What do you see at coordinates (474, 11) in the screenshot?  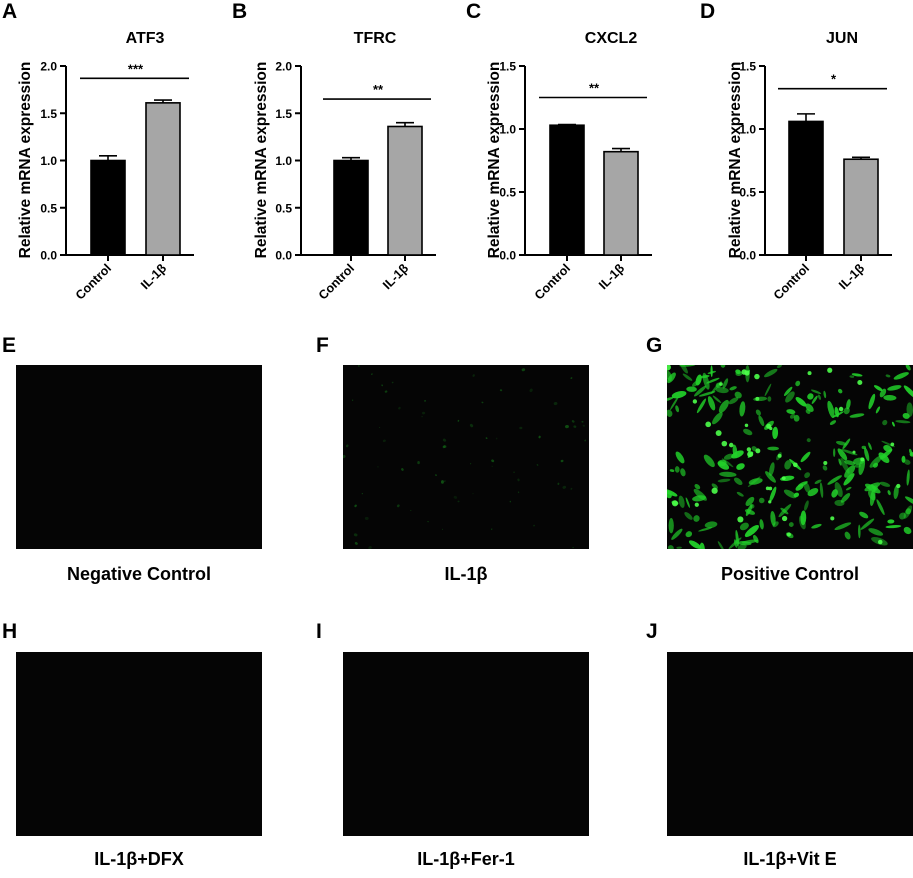 I see `panel-letter-c: C` at bounding box center [474, 11].